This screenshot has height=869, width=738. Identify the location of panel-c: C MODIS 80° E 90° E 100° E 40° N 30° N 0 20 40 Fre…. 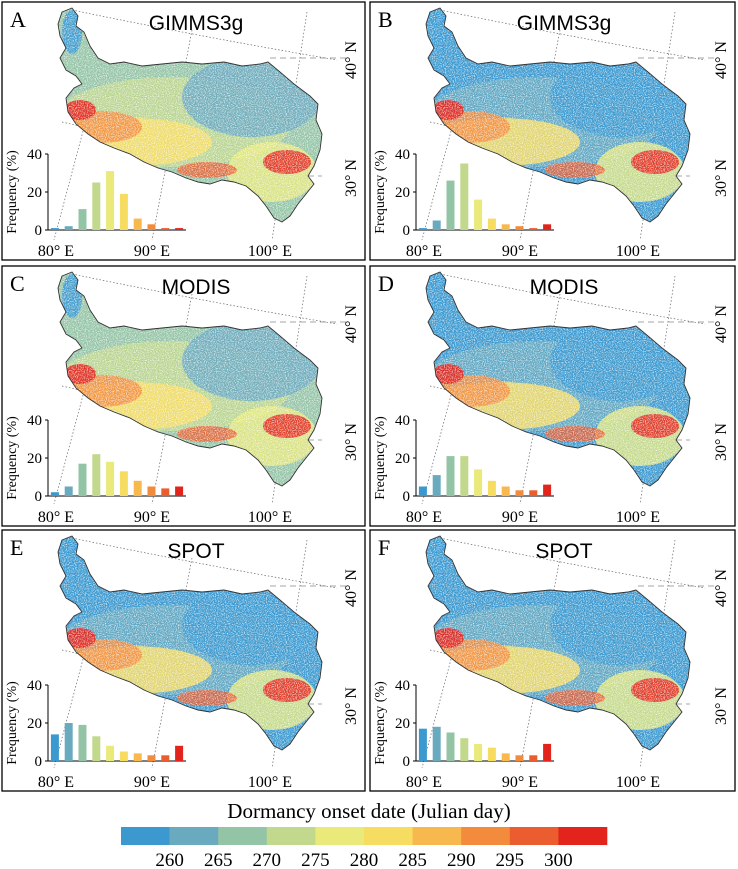
(183, 396).